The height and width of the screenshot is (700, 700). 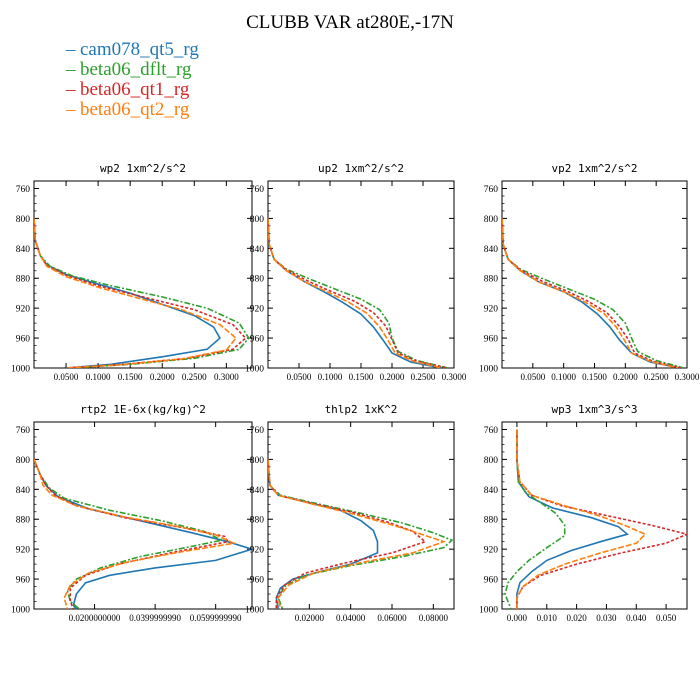 What do you see at coordinates (361, 168) in the screenshot?
I see `panel-title: up2 1xm^2/s^2` at bounding box center [361, 168].